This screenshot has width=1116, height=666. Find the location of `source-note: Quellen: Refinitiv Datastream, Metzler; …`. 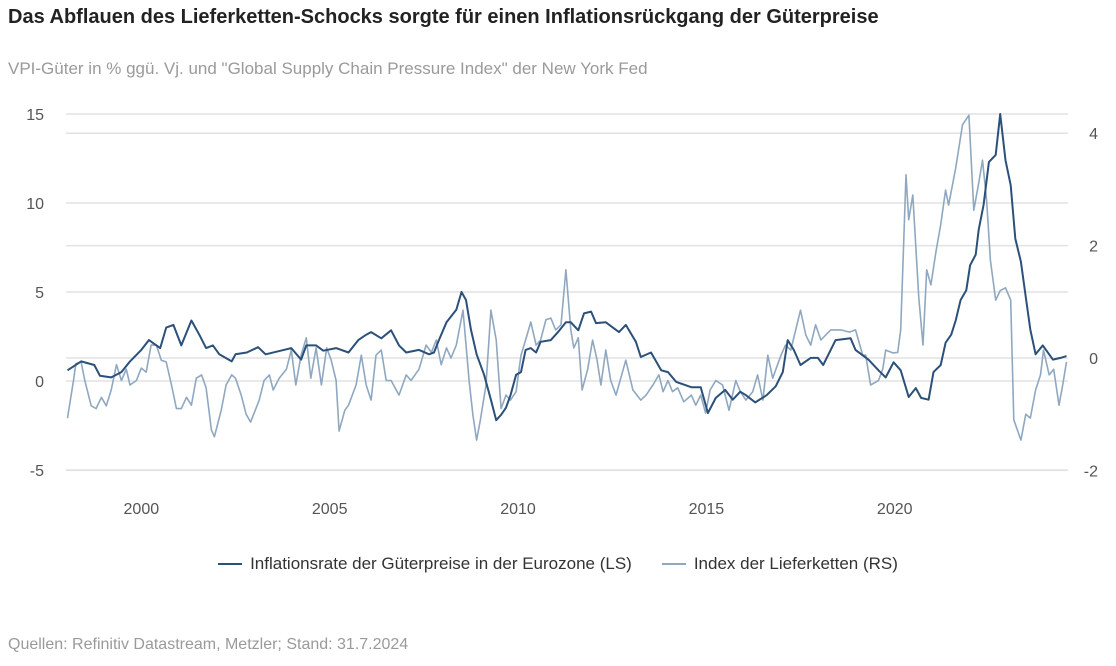

source-note: Quellen: Refinitiv Datastream, Metzler; … is located at coordinates (208, 644).